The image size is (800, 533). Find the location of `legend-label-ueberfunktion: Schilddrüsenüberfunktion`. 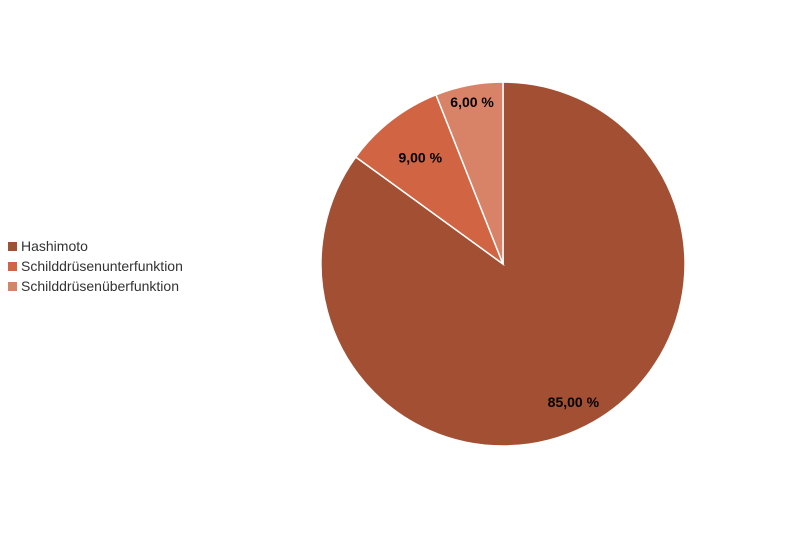

legend-label-ueberfunktion: Schilddrüsenüberfunktion is located at coordinates (100, 286).